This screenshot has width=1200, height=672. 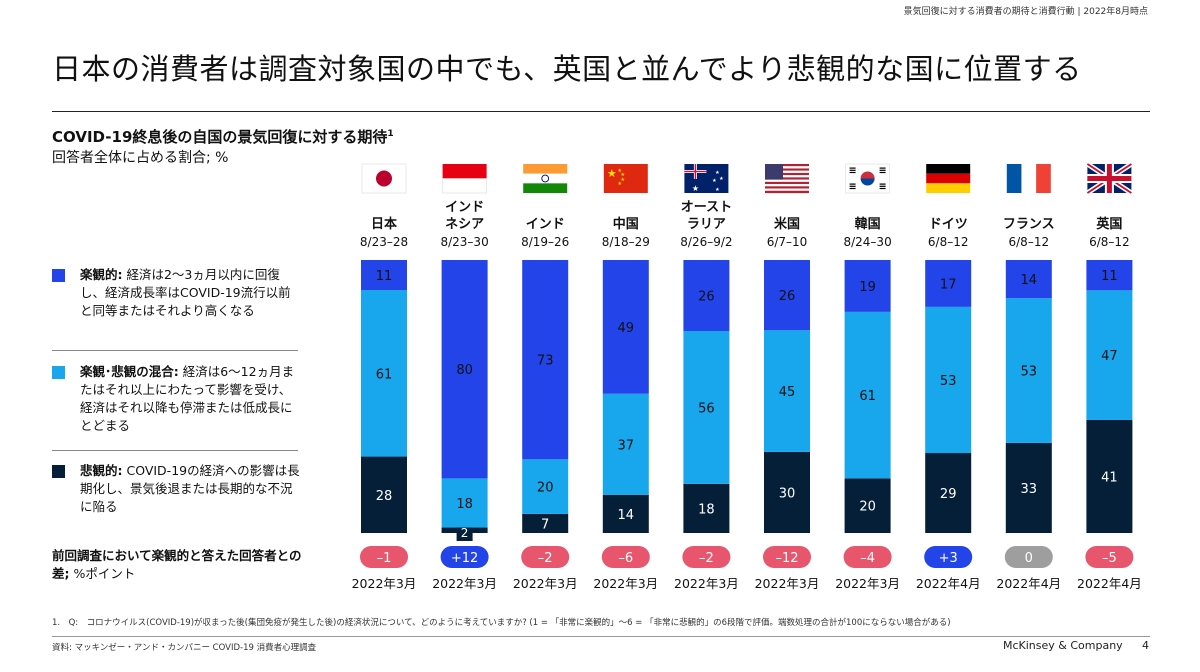 What do you see at coordinates (58, 372) in the screenshot?
I see `legend-swatch-mixed` at bounding box center [58, 372].